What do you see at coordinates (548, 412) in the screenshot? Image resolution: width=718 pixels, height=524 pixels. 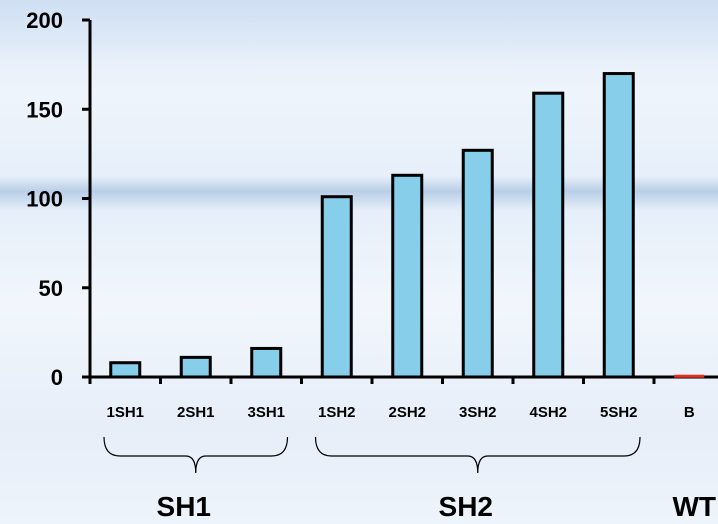 I see `x-tick-label: 4SH2` at bounding box center [548, 412].